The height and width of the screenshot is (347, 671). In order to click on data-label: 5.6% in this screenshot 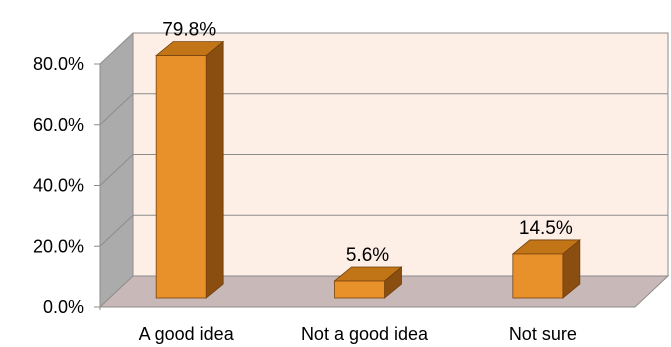, I will do `click(367, 255)`.